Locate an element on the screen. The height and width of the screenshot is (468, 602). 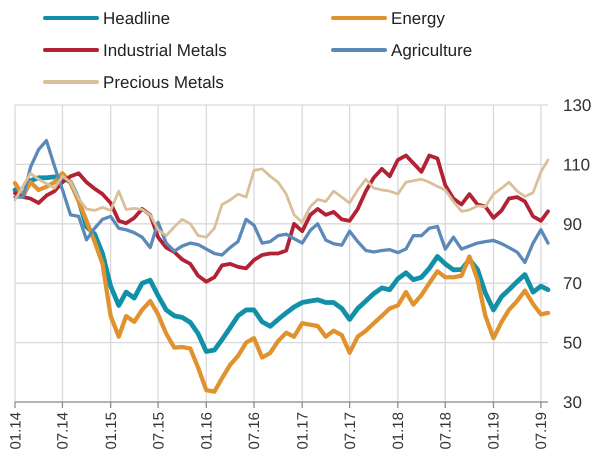
legend-label: Industrial Metals is located at coordinates (165, 50).